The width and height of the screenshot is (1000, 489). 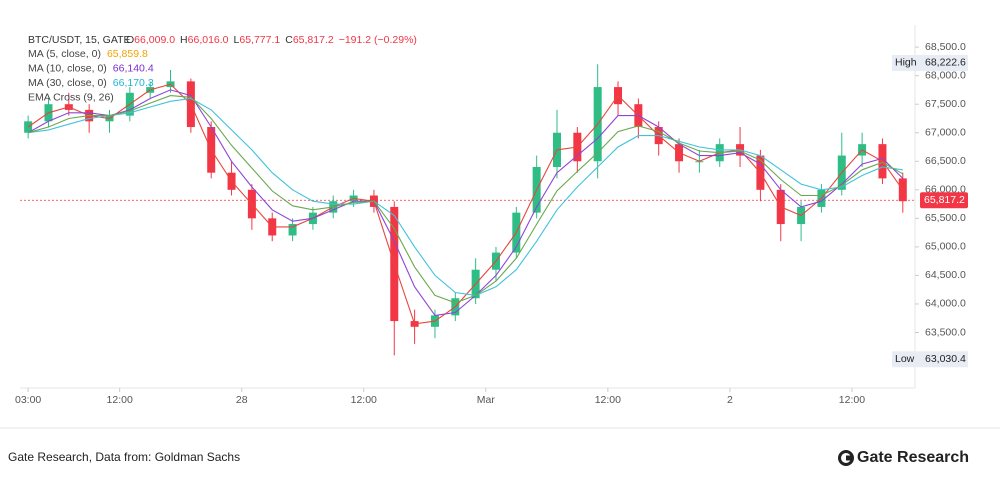 I want to click on y-tick-label: 65,500.0, so click(x=945, y=218).